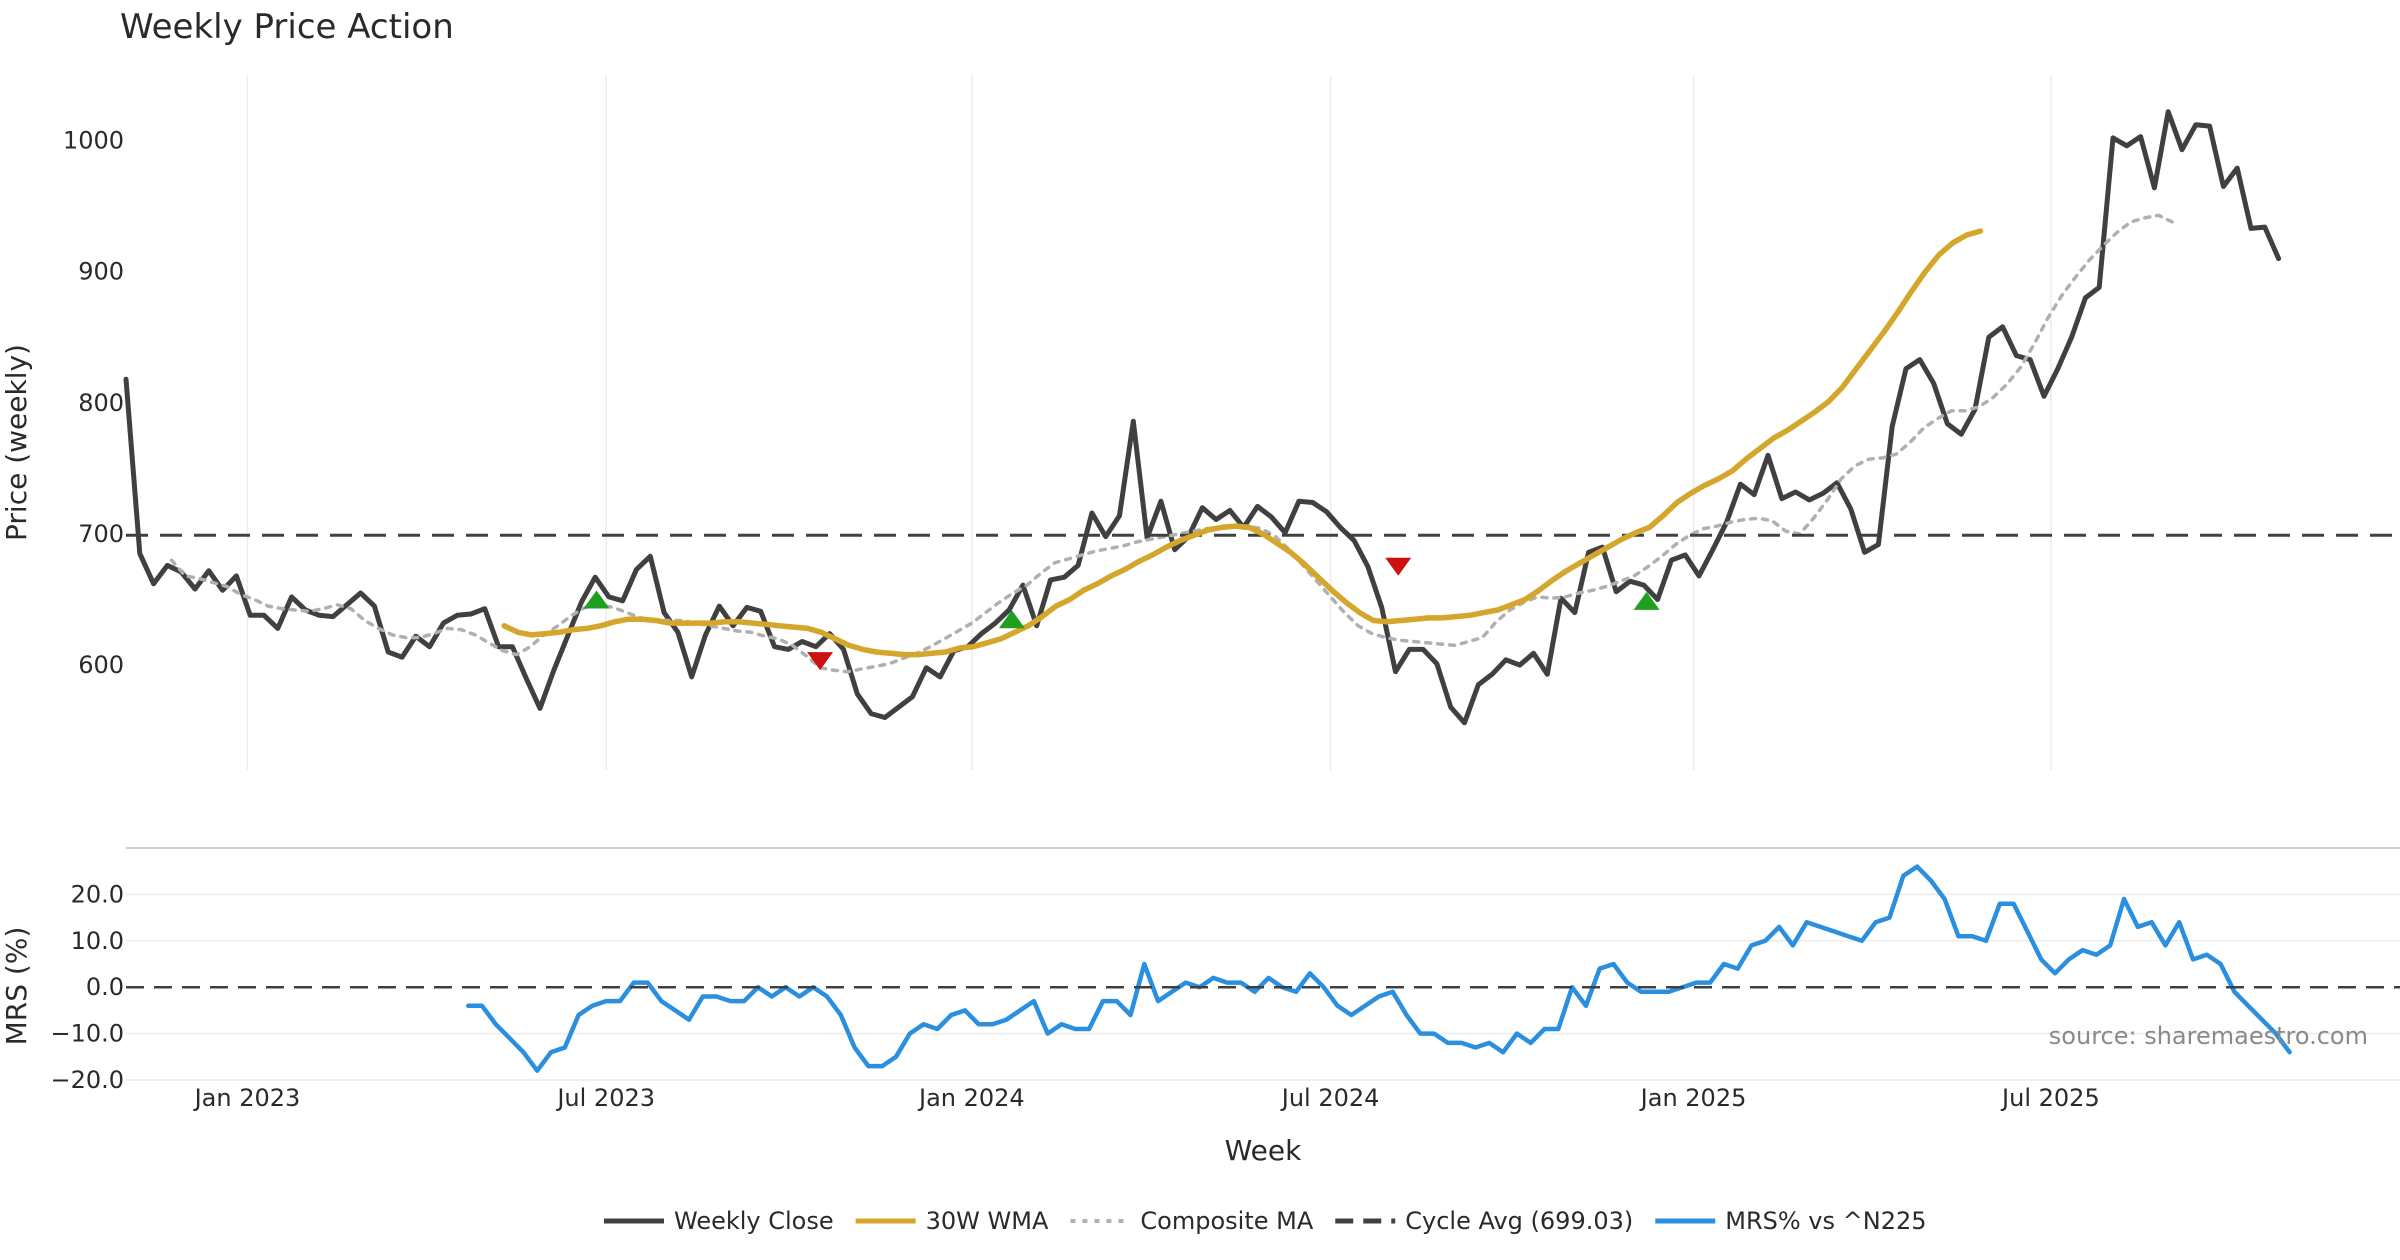 Image resolution: width=2400 pixels, height=1260 pixels. Describe the element at coordinates (987, 1221) in the screenshot. I see `legend-label: 30W WMA` at that location.